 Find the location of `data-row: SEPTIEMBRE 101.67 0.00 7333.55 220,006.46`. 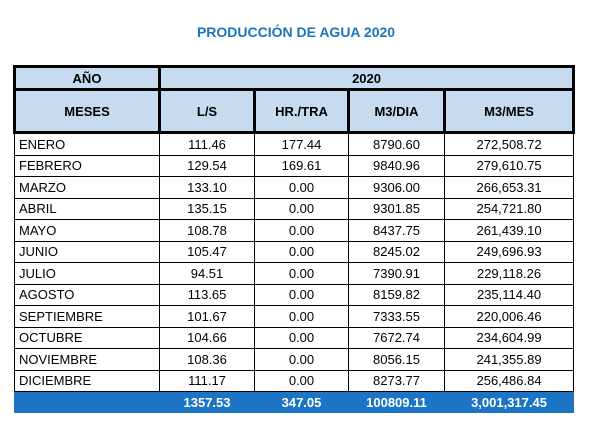

data-row: SEPTIEMBRE 101.67 0.00 7333.55 220,006.46 is located at coordinates (294, 316).